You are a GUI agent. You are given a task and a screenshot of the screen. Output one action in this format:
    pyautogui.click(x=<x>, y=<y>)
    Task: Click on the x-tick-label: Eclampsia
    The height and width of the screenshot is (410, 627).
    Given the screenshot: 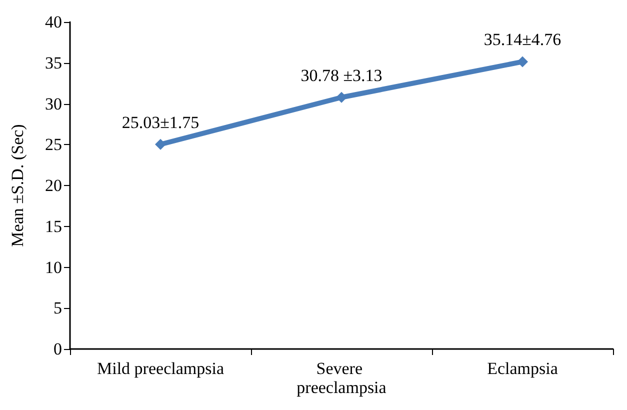 What is the action you would take?
    pyautogui.click(x=522, y=368)
    